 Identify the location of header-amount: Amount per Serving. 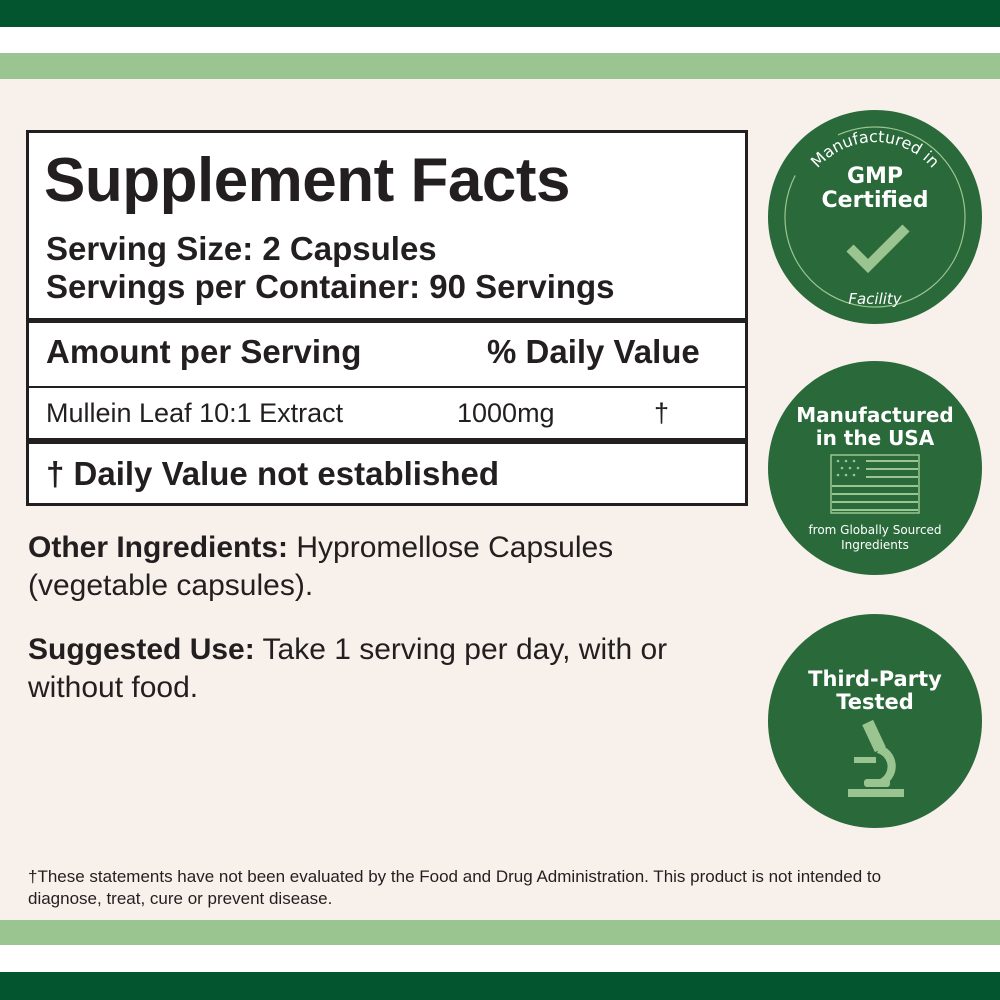
(204, 351).